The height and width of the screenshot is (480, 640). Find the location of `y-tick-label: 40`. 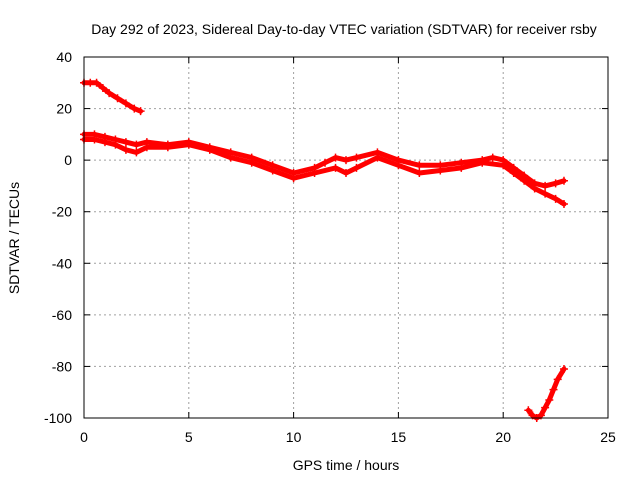

y-tick-label: 40 is located at coordinates (64, 57).